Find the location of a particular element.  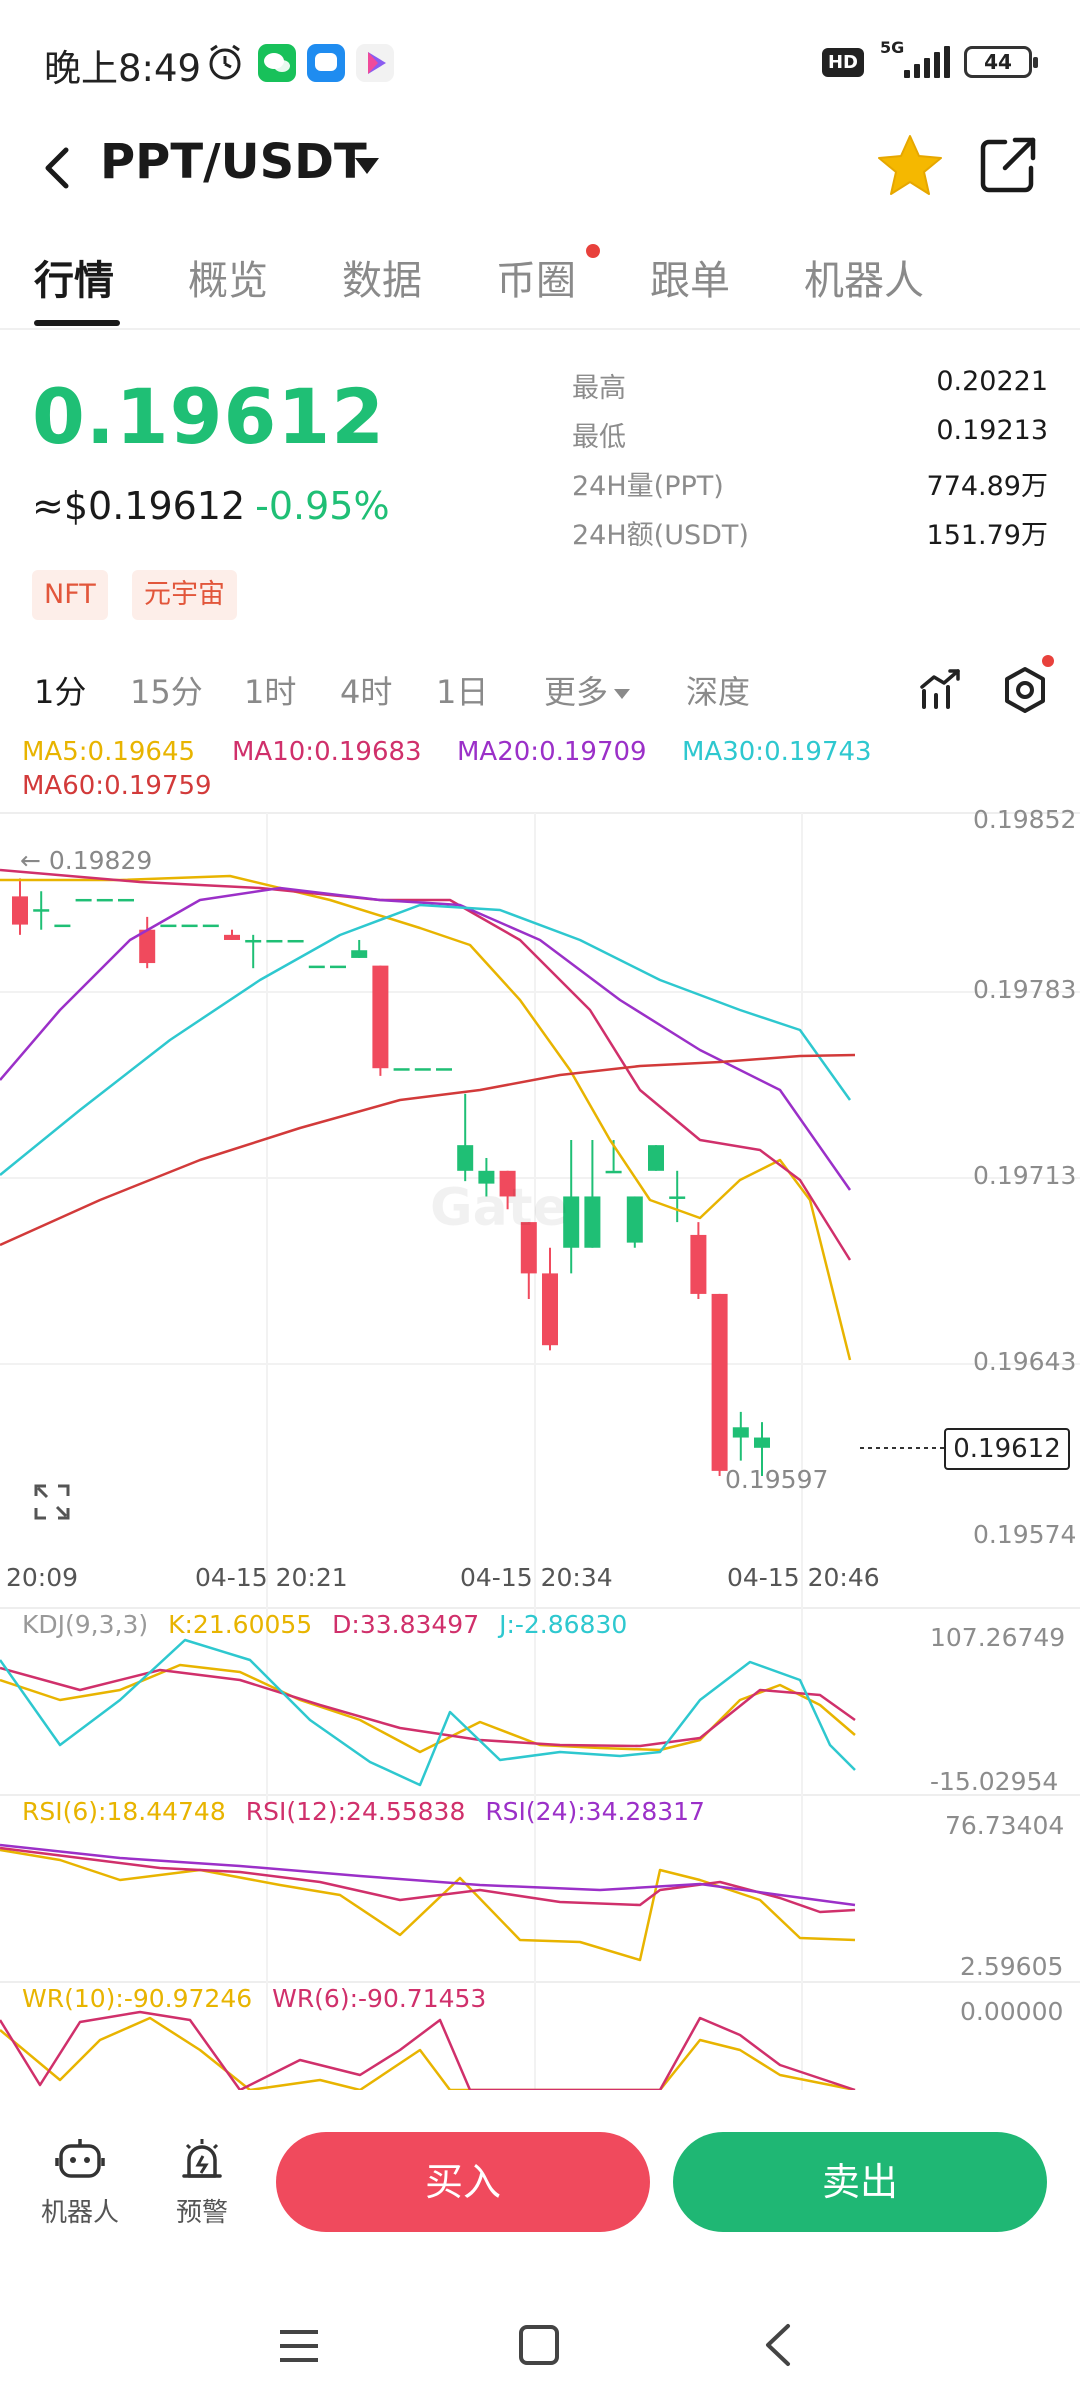

rsi12: RSI(12):24.55838 is located at coordinates (355, 1811).